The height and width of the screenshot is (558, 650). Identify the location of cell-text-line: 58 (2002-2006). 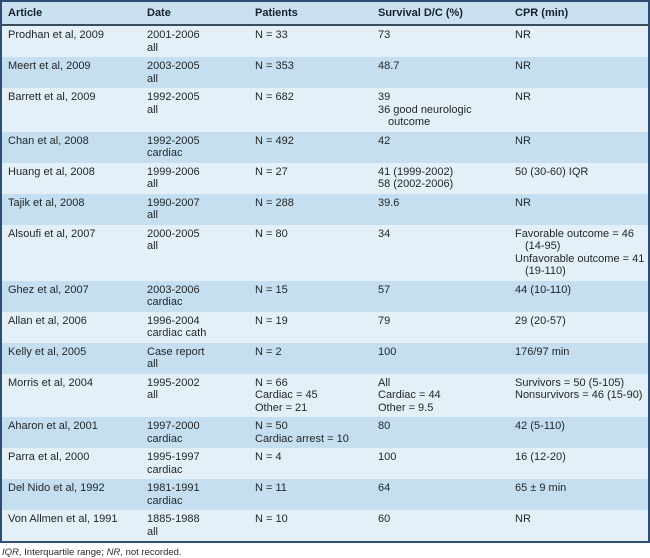
(416, 184).